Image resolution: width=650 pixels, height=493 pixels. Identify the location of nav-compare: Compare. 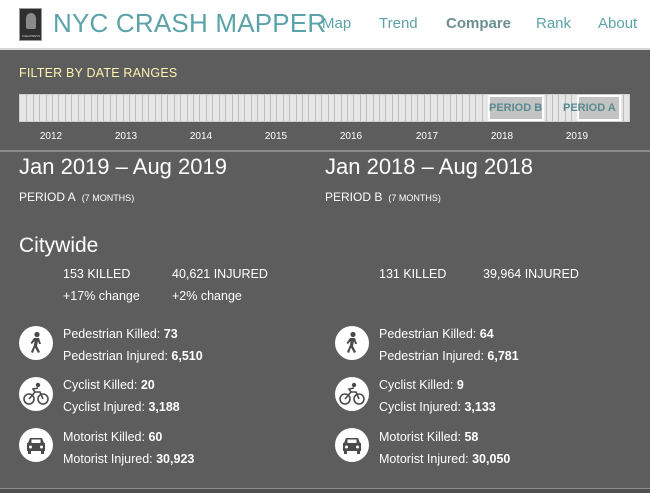
(479, 23).